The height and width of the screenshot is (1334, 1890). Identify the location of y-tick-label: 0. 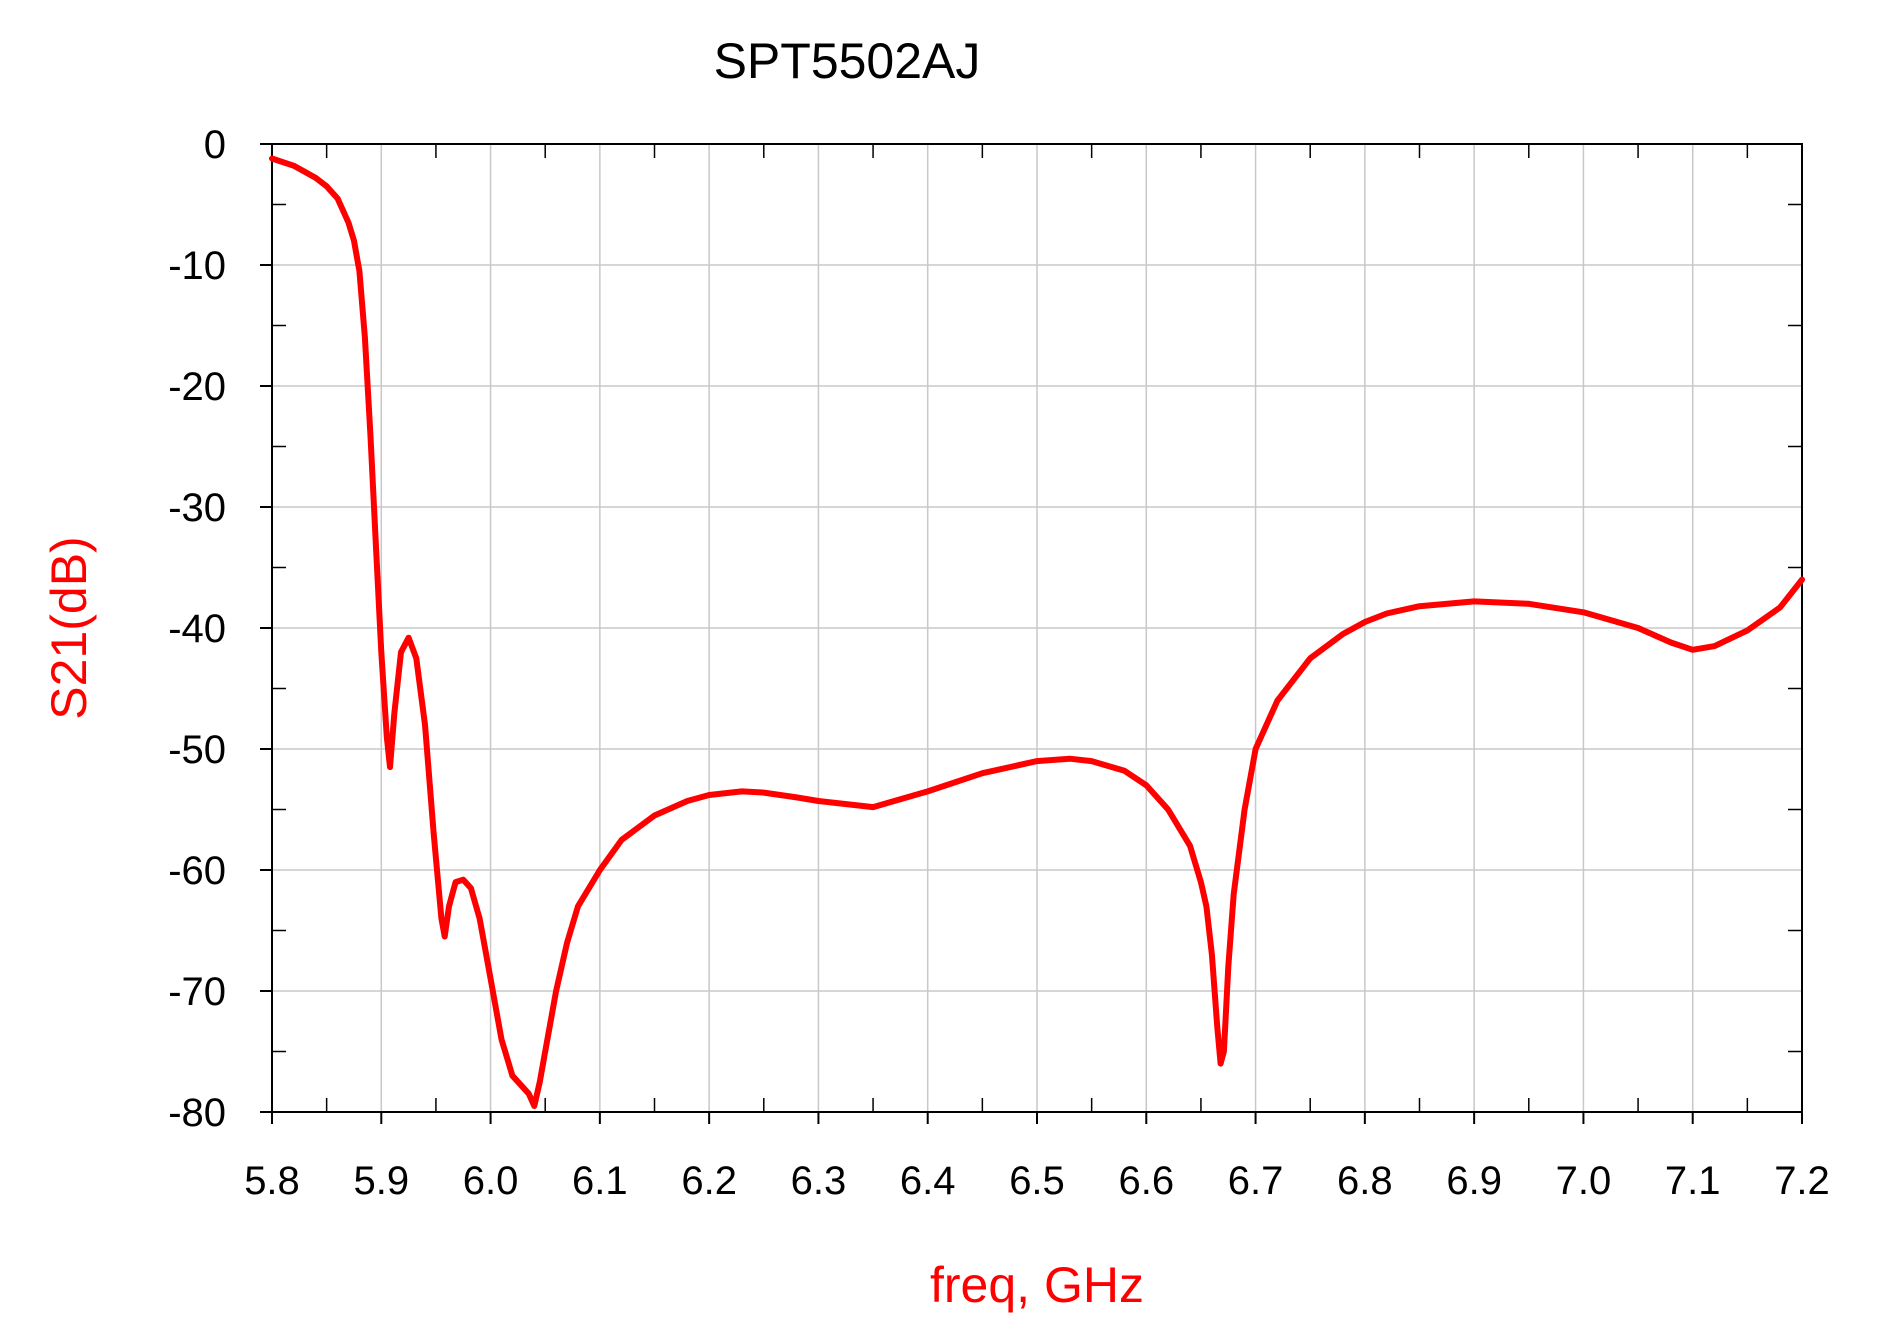
(215, 145).